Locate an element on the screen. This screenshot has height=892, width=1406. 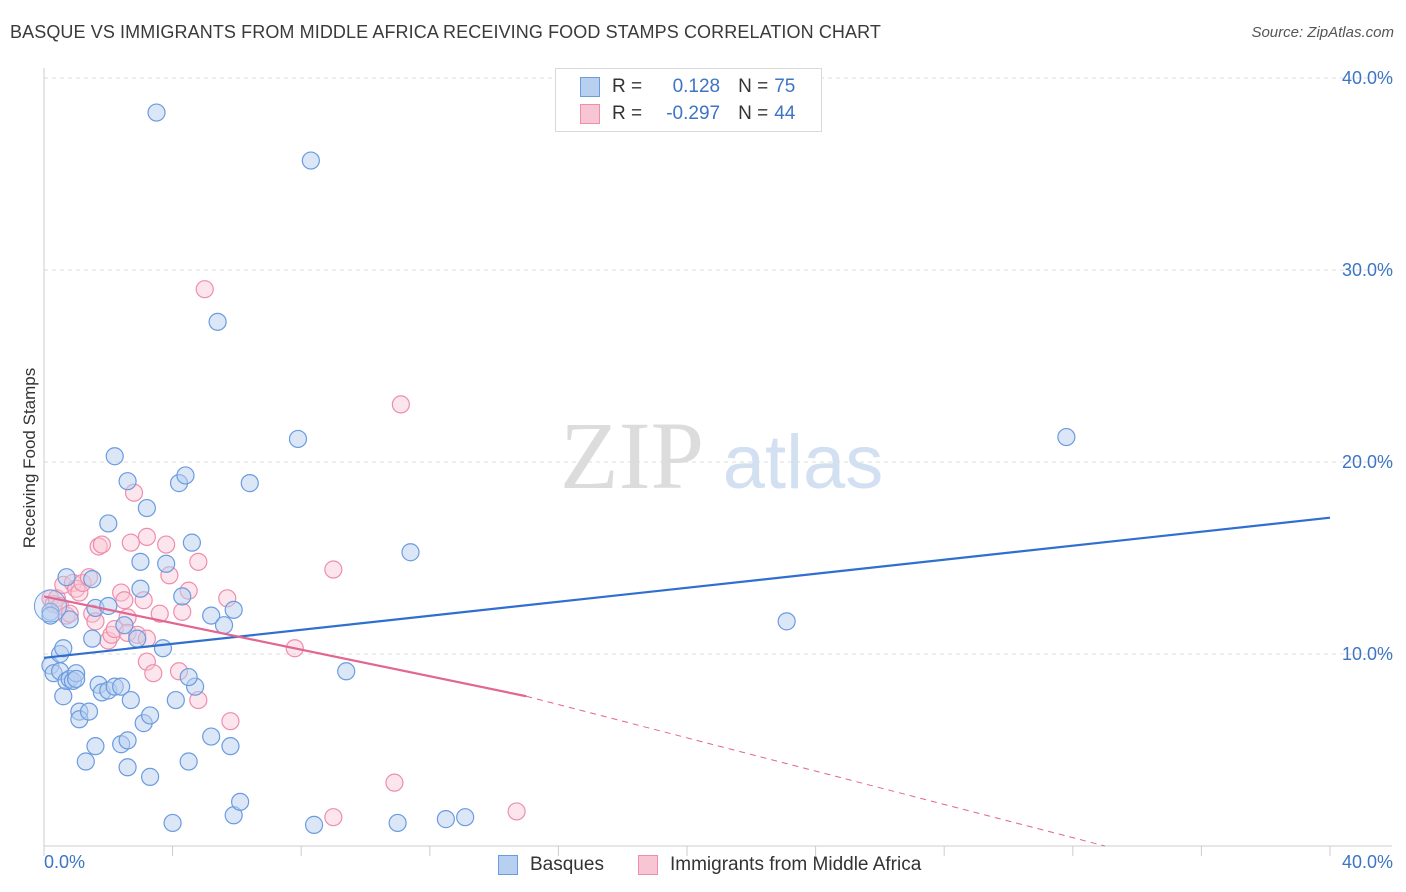
bottom-legend-label: Immigrants from Middle Africa is located at coordinates (796, 864).